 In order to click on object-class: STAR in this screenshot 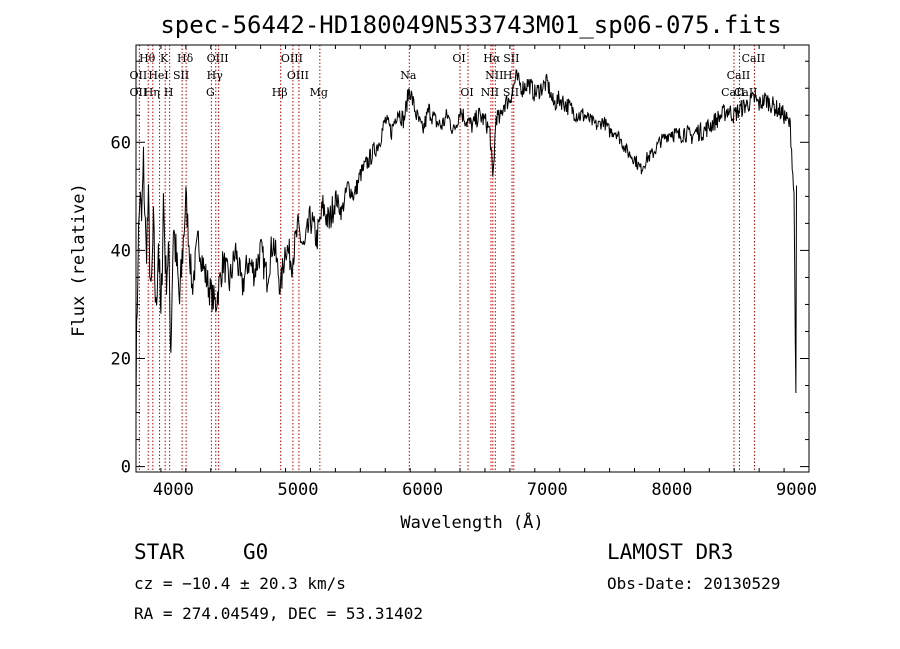, I will do `click(159, 552)`.